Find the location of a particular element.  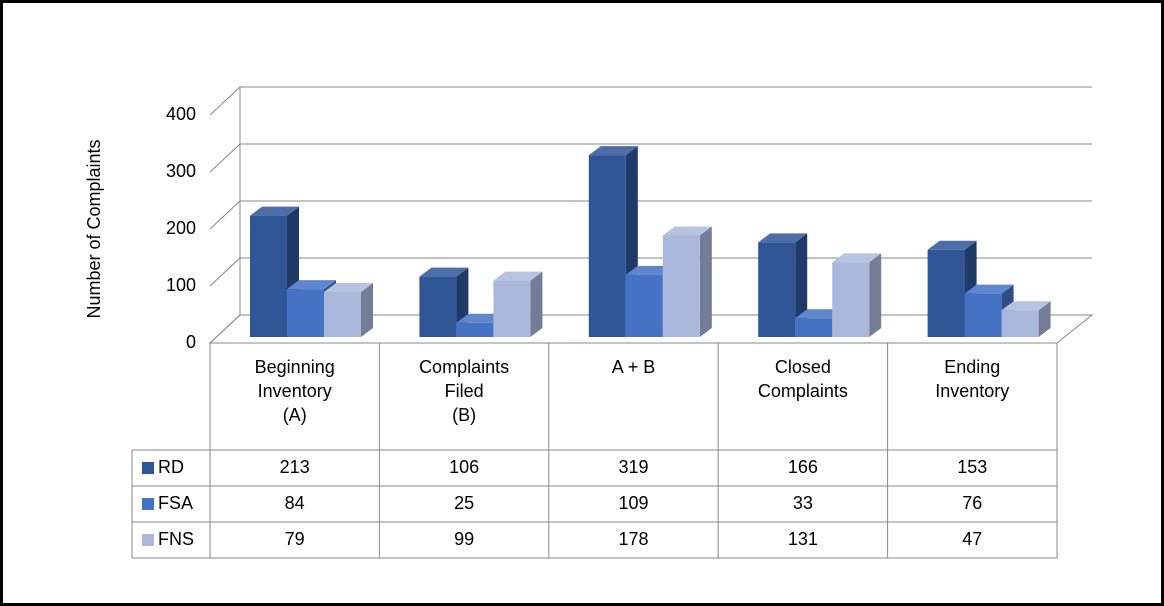

table-value: 109 is located at coordinates (633, 503).